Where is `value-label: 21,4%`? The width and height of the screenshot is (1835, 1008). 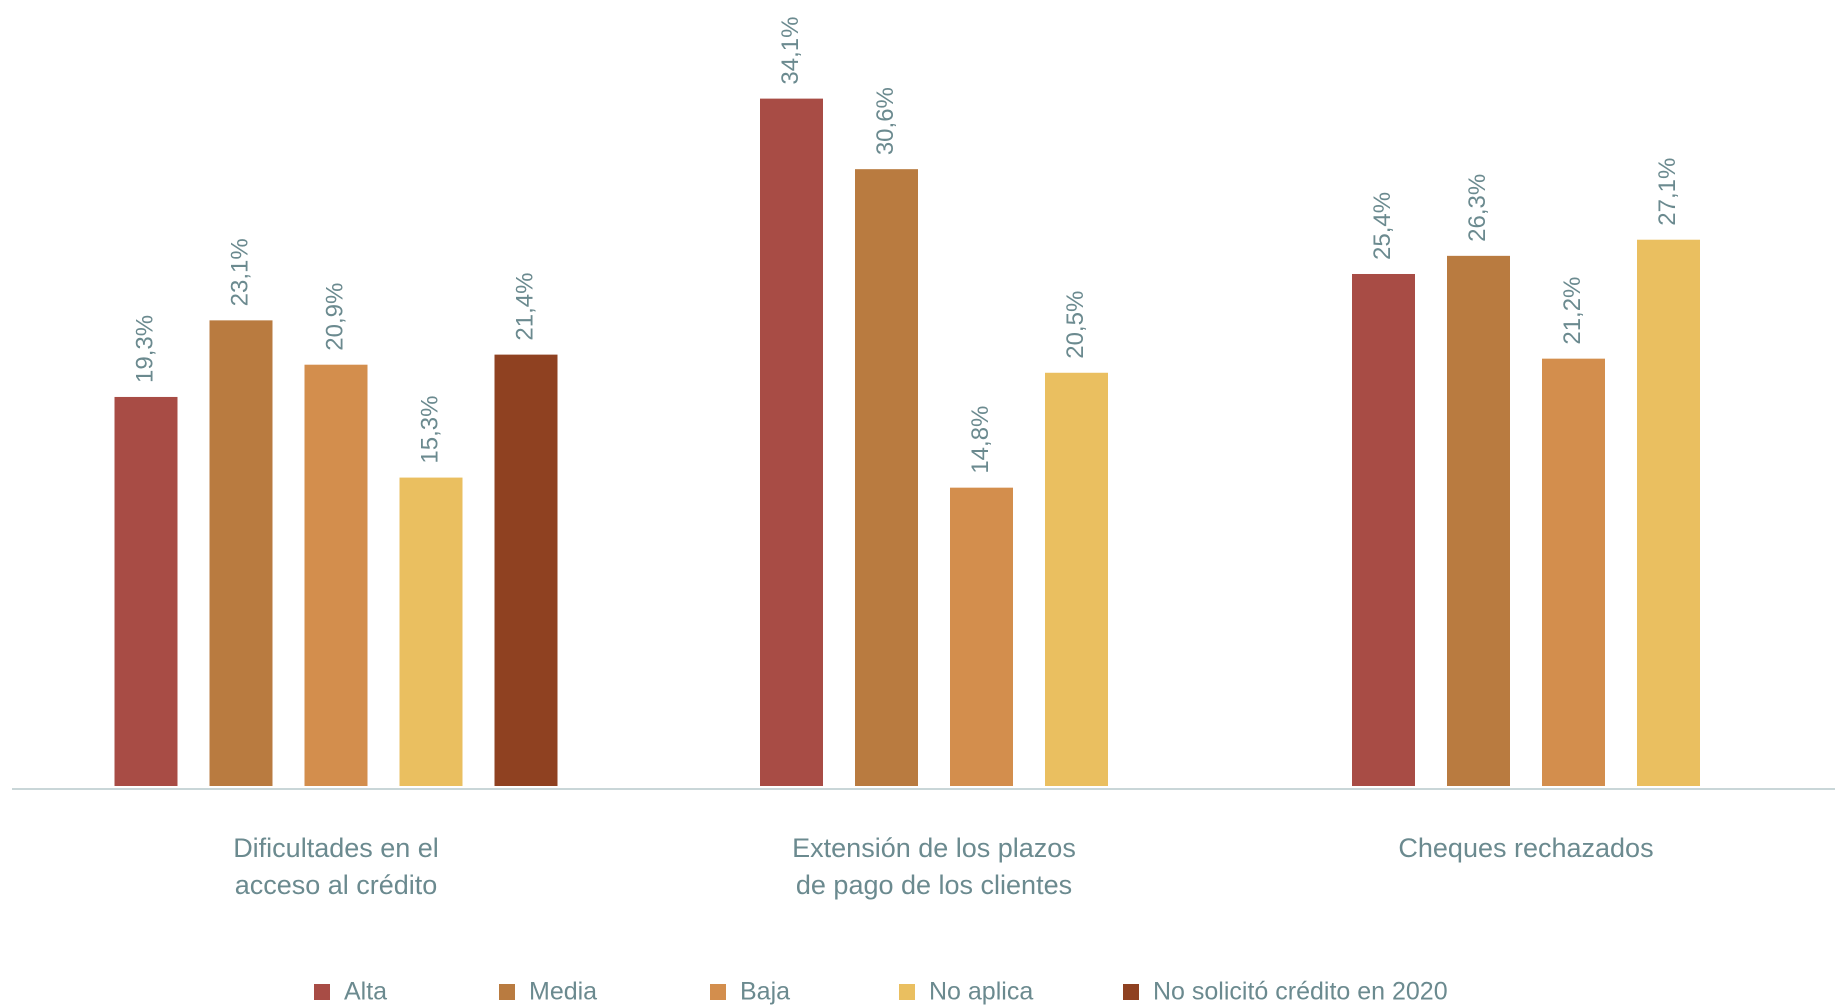 value-label: 21,4% is located at coordinates (524, 307).